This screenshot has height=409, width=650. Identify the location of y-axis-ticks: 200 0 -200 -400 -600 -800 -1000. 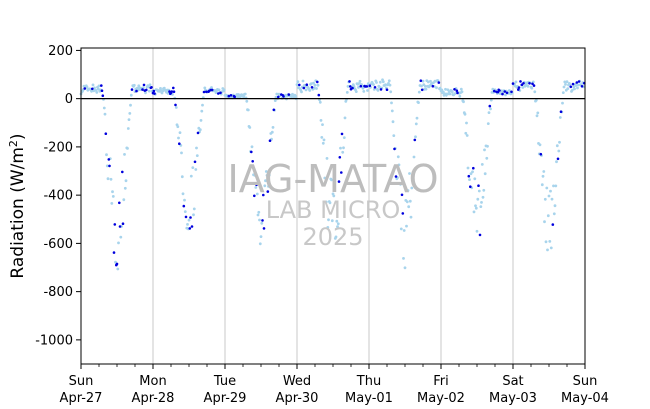
(58, 196).